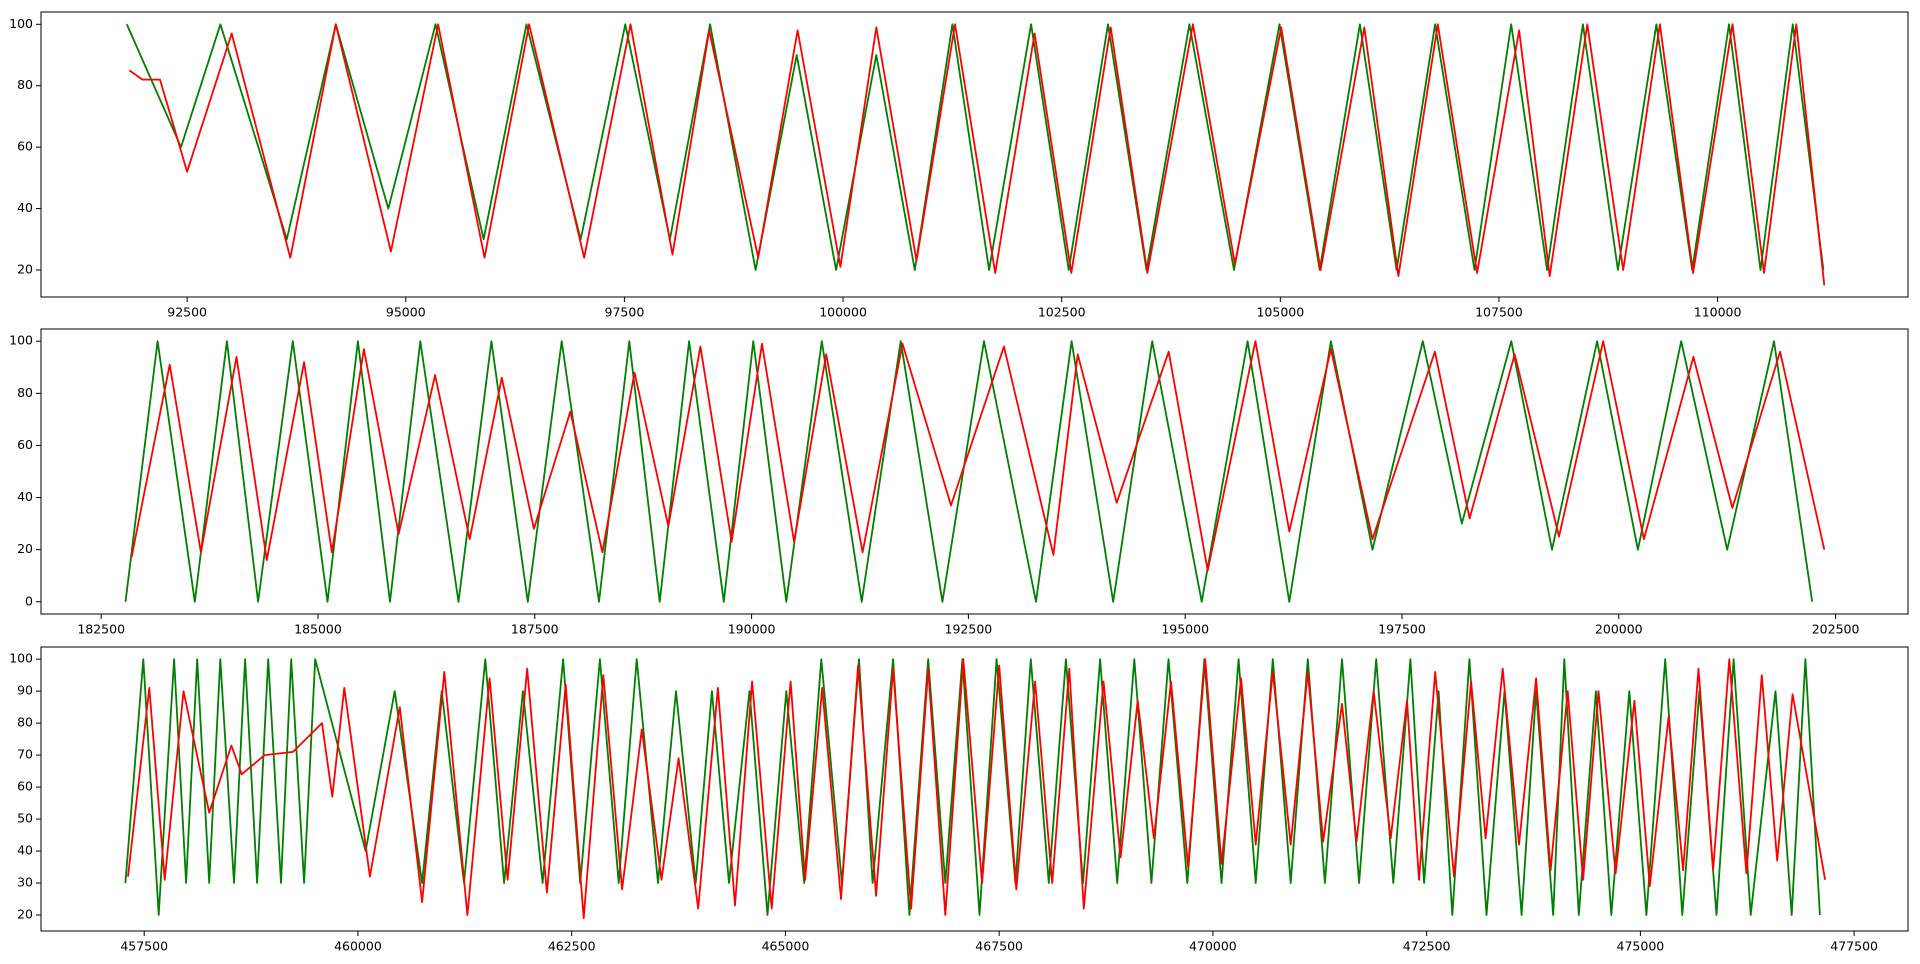  Describe the element at coordinates (1213, 946) in the screenshot. I see `x-tick-label: 470000` at that location.